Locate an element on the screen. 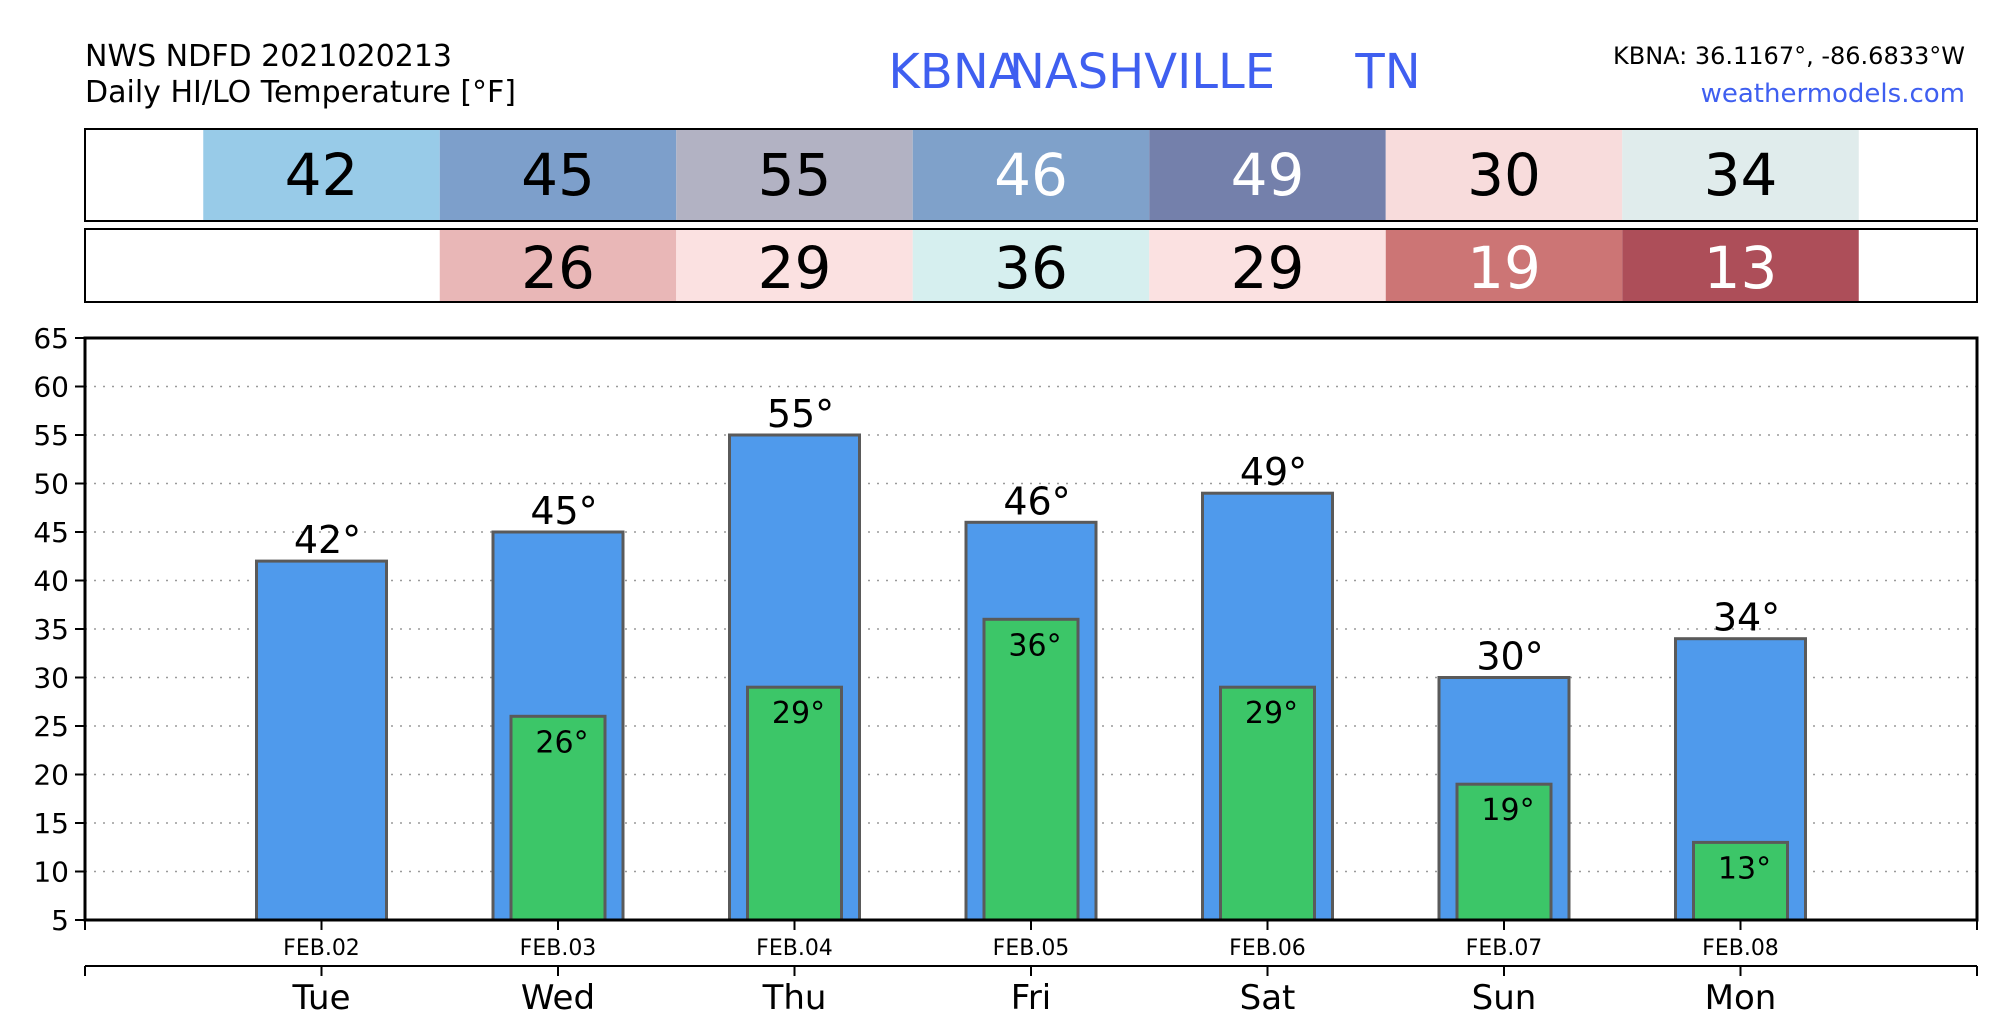 The image size is (1992, 1032). station-state: TN is located at coordinates (1387, 72).